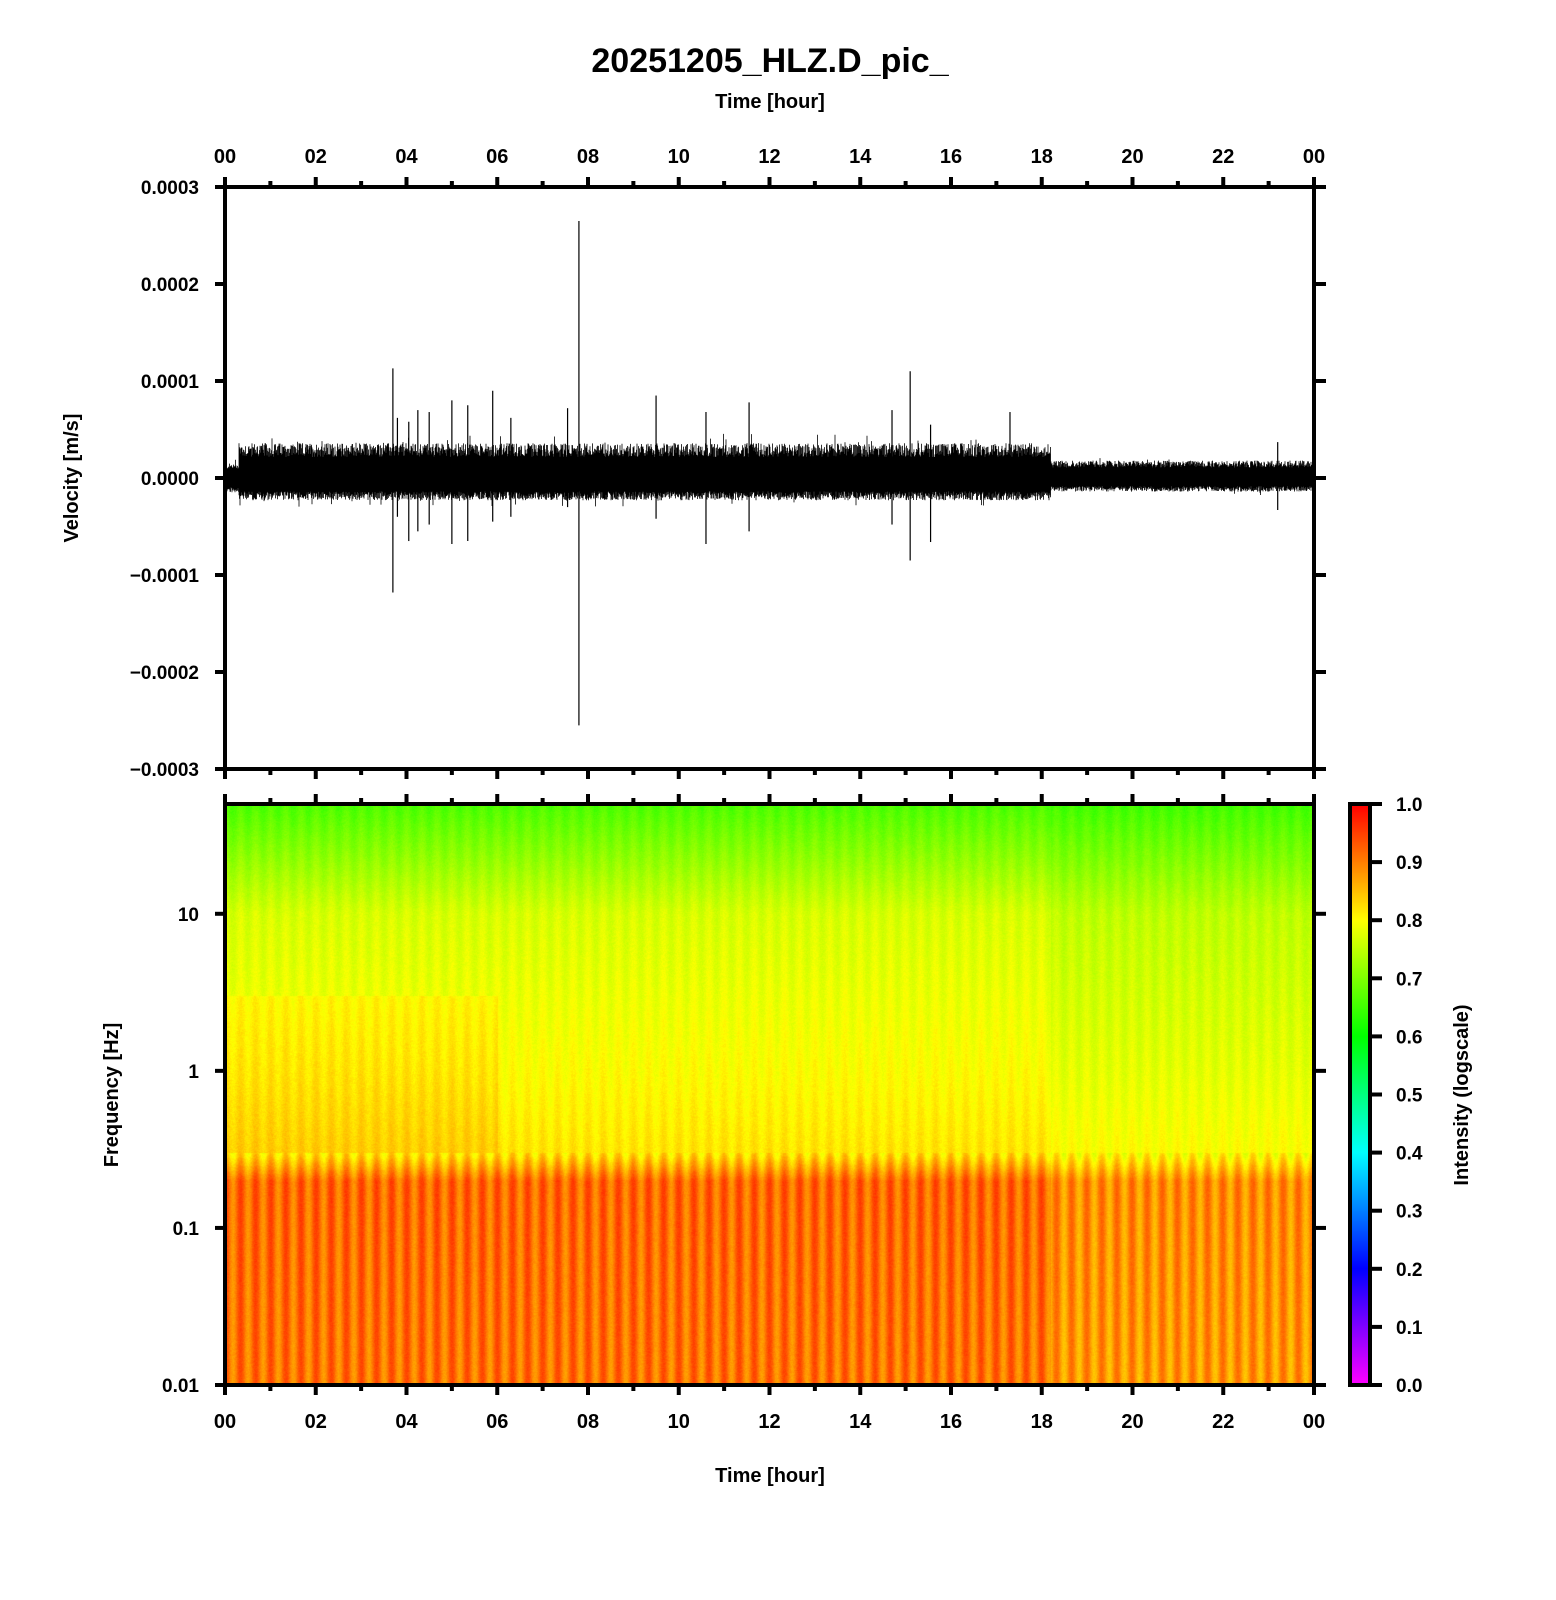  What do you see at coordinates (951, 1422) in the screenshot?
I see `bottom-x-tick-label: 16` at bounding box center [951, 1422].